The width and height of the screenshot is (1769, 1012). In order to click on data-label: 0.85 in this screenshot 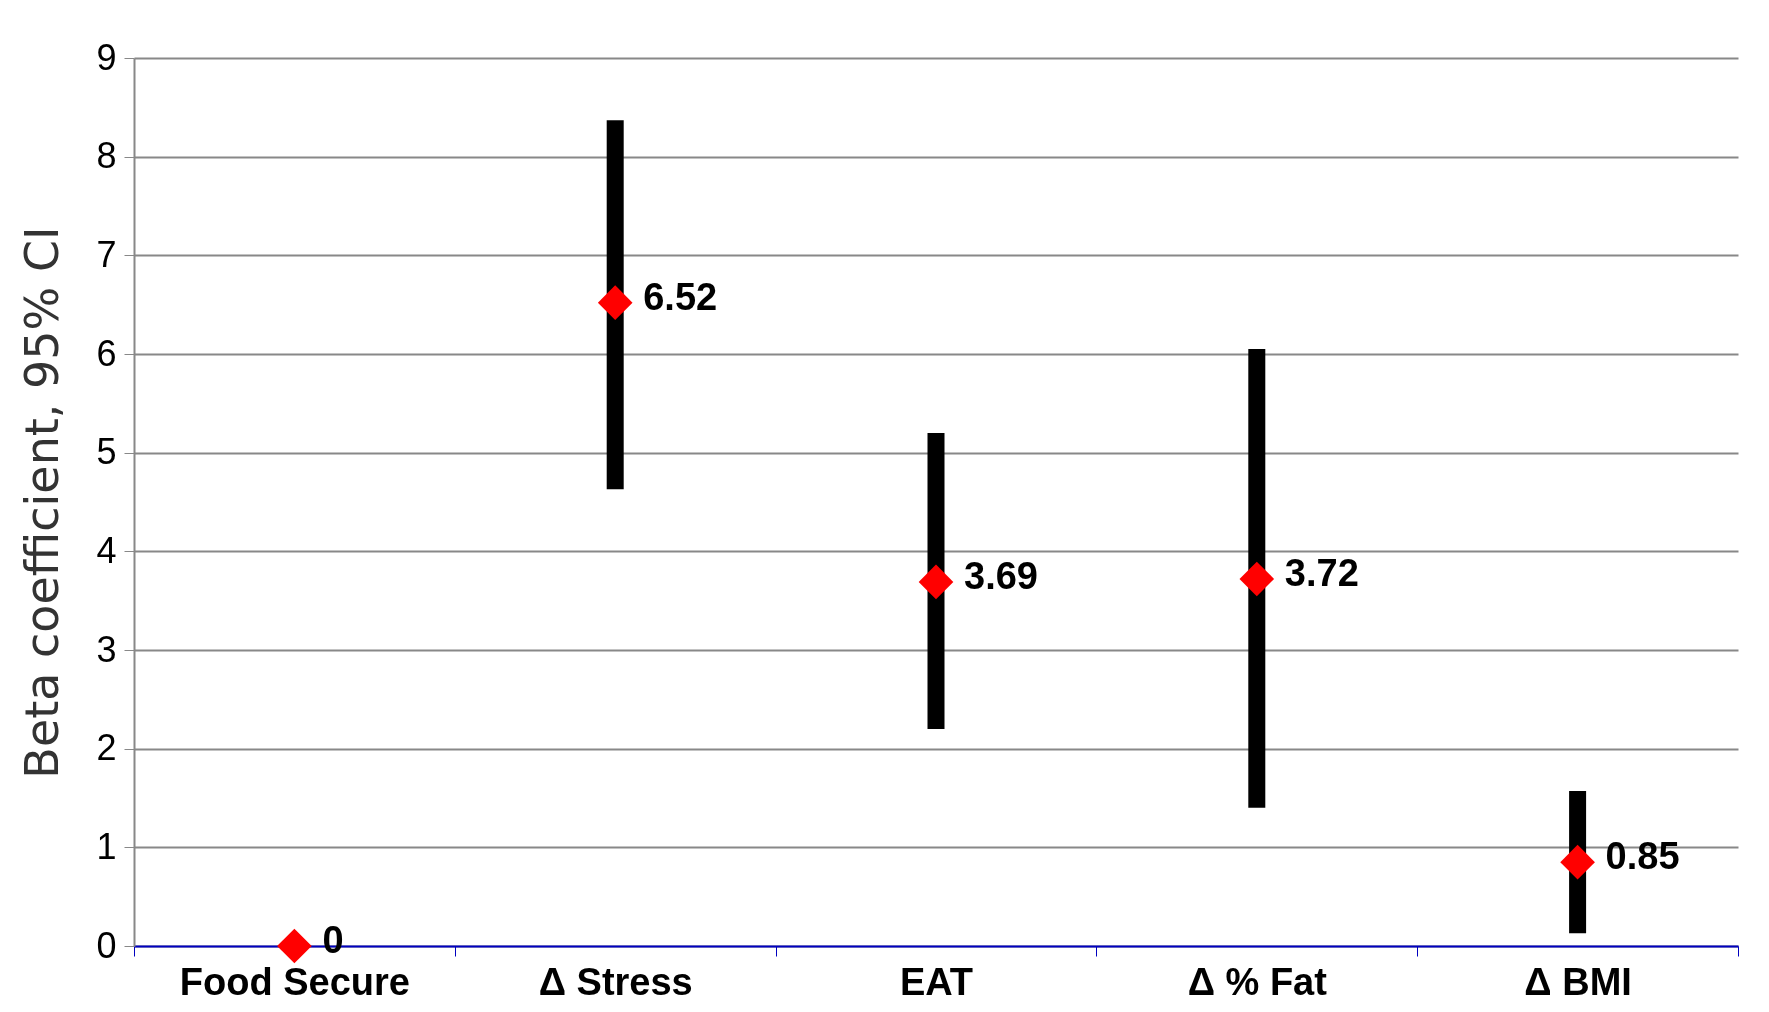, I will do `click(1642, 856)`.